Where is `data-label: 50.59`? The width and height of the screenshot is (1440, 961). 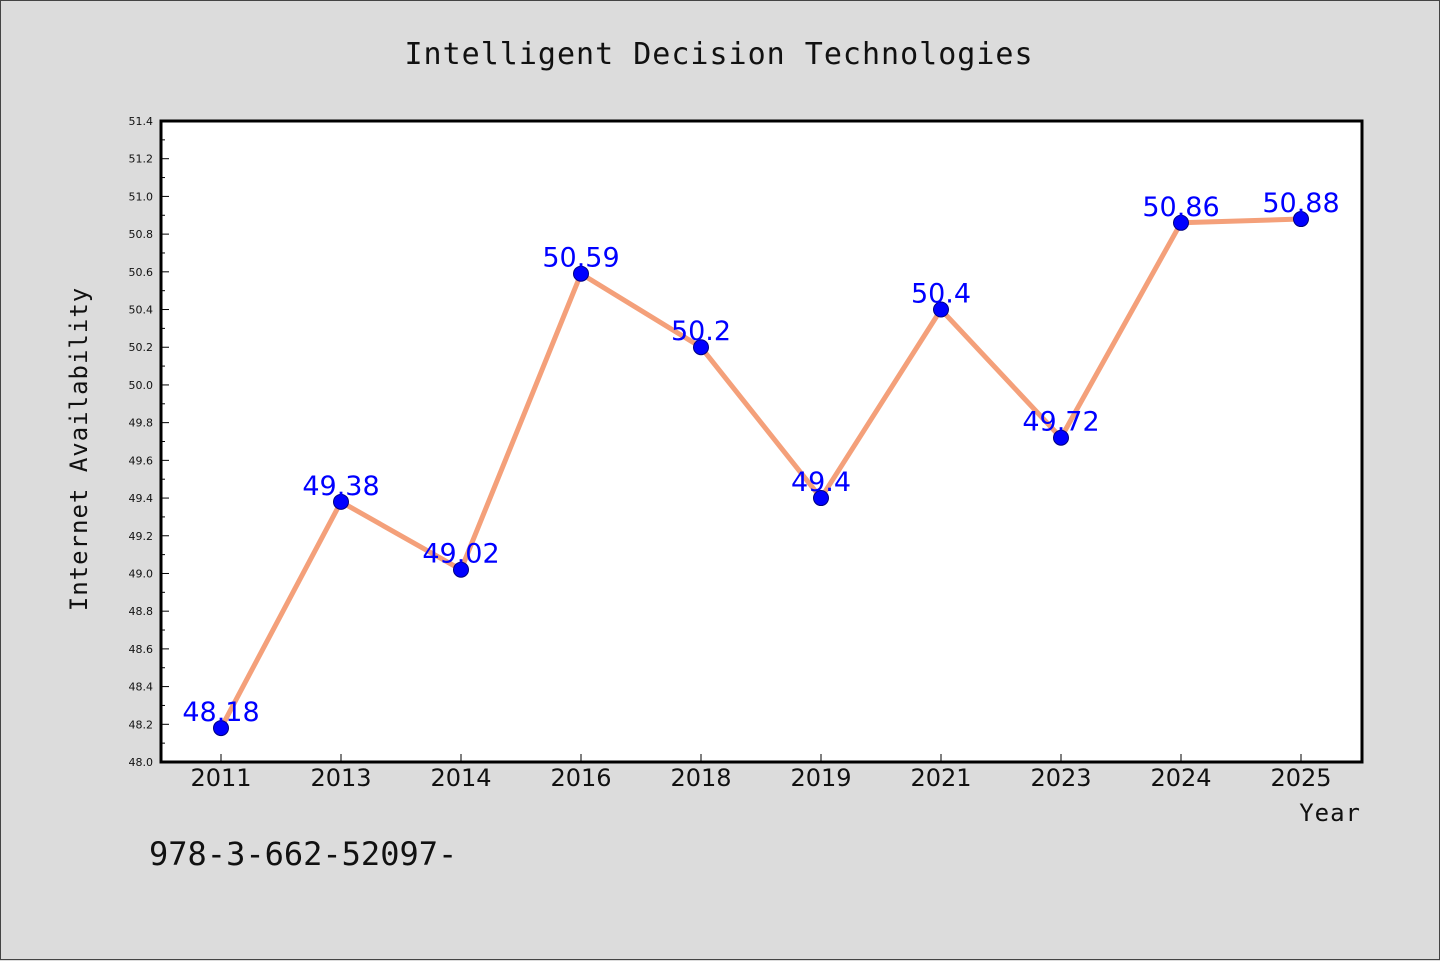
data-label: 50.59 is located at coordinates (580, 258).